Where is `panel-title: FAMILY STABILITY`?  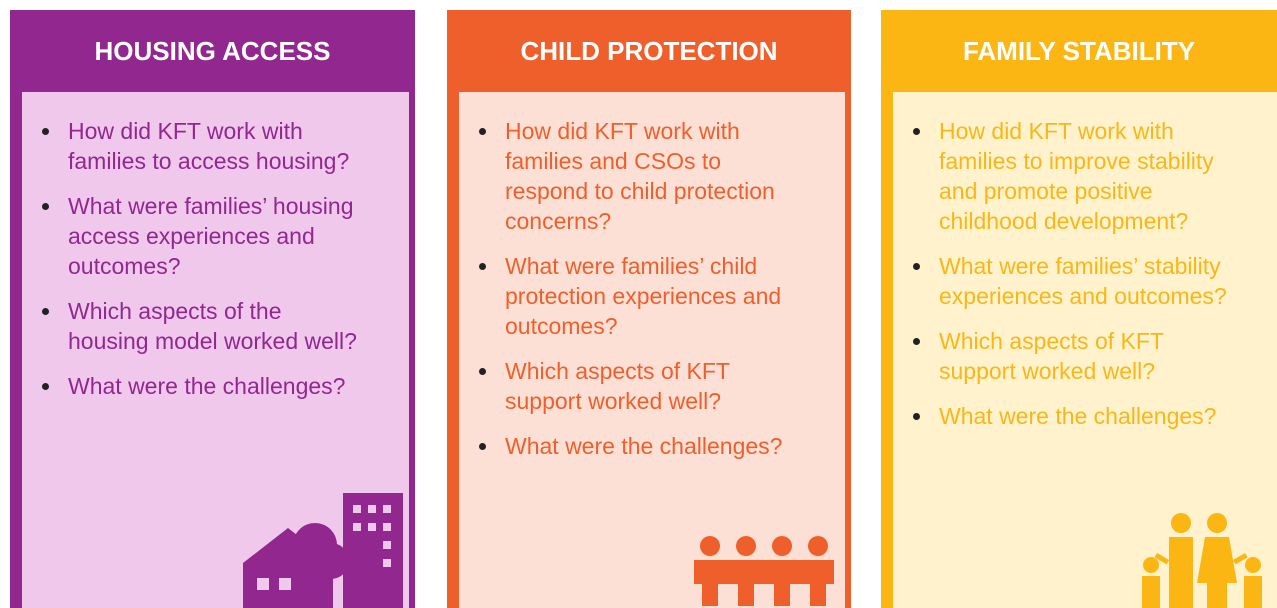 panel-title: FAMILY STABILITY is located at coordinates (1079, 50).